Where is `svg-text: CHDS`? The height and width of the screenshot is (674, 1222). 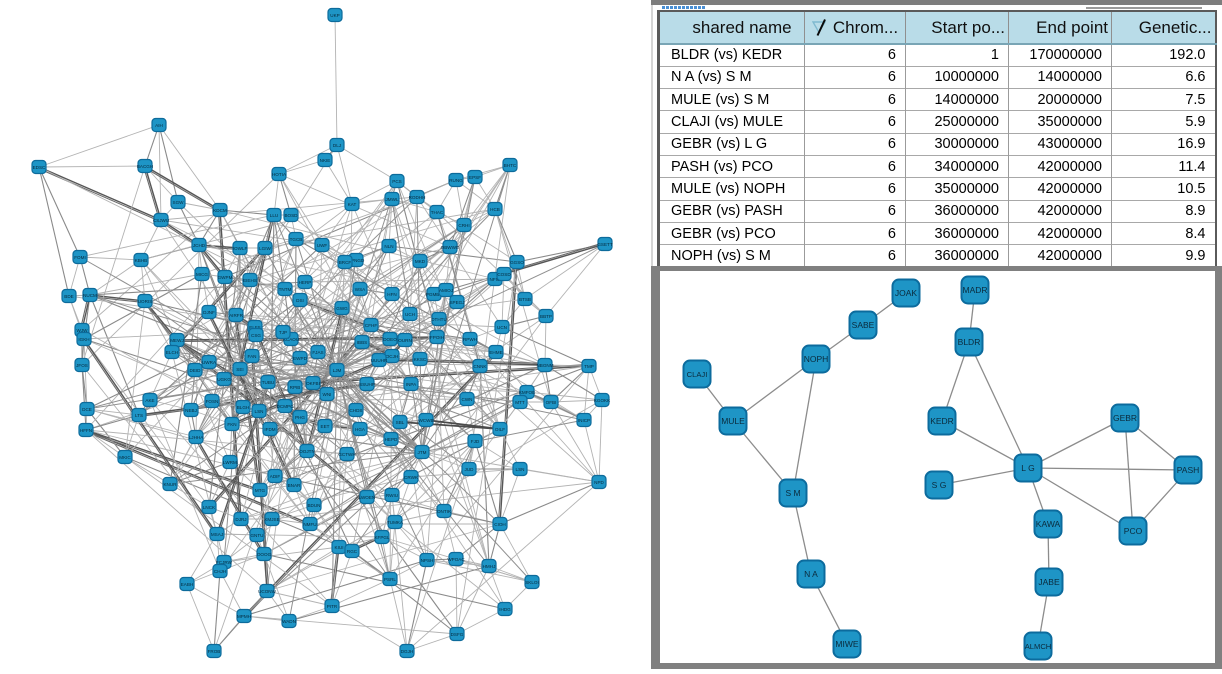
svg-text: CHDS is located at coordinates (355, 410).